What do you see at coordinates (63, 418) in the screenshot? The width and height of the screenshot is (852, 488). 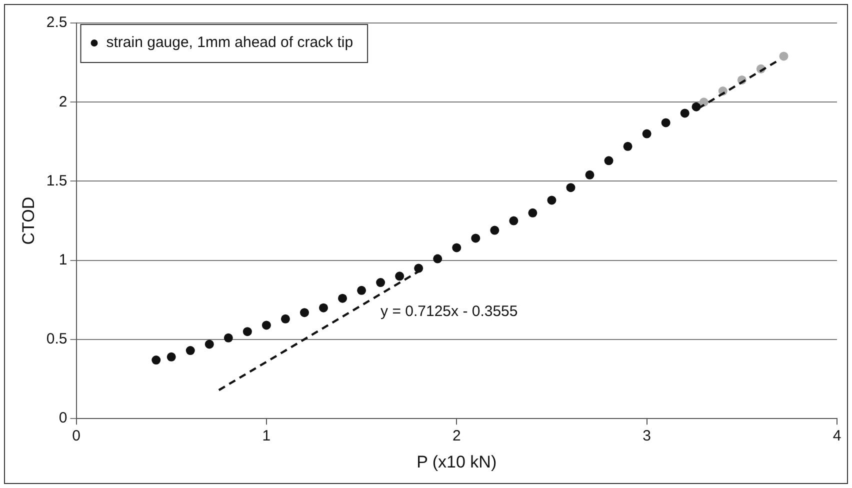 I see `y-tick-label: 0` at bounding box center [63, 418].